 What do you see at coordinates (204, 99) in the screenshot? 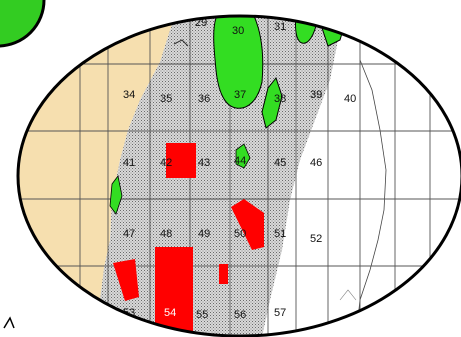
I see `grid-label-36: 36` at bounding box center [204, 99].